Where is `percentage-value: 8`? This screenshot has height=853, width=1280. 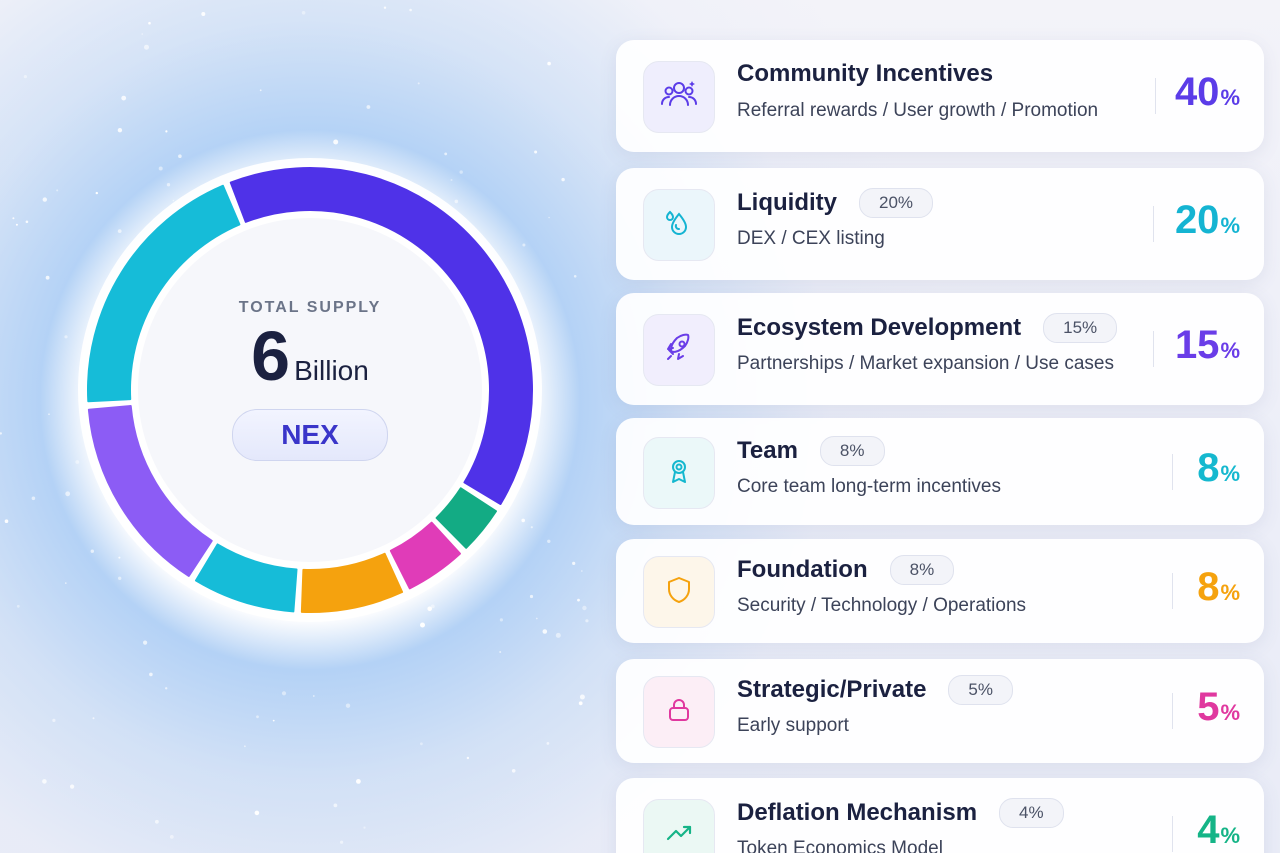 percentage-value: 8 is located at coordinates (1208, 468).